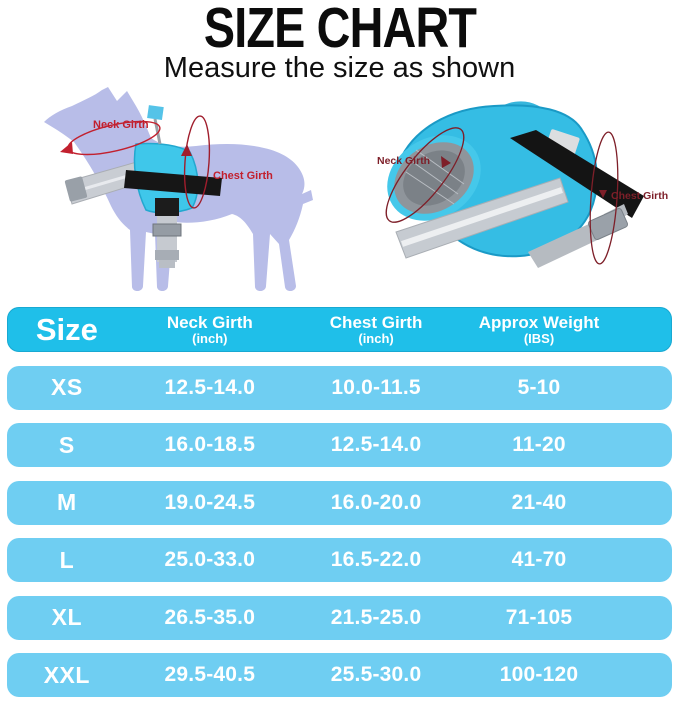 Image resolution: width=679 pixels, height=711 pixels. Describe the element at coordinates (539, 502) in the screenshot. I see `weight-value: 21-40` at that location.